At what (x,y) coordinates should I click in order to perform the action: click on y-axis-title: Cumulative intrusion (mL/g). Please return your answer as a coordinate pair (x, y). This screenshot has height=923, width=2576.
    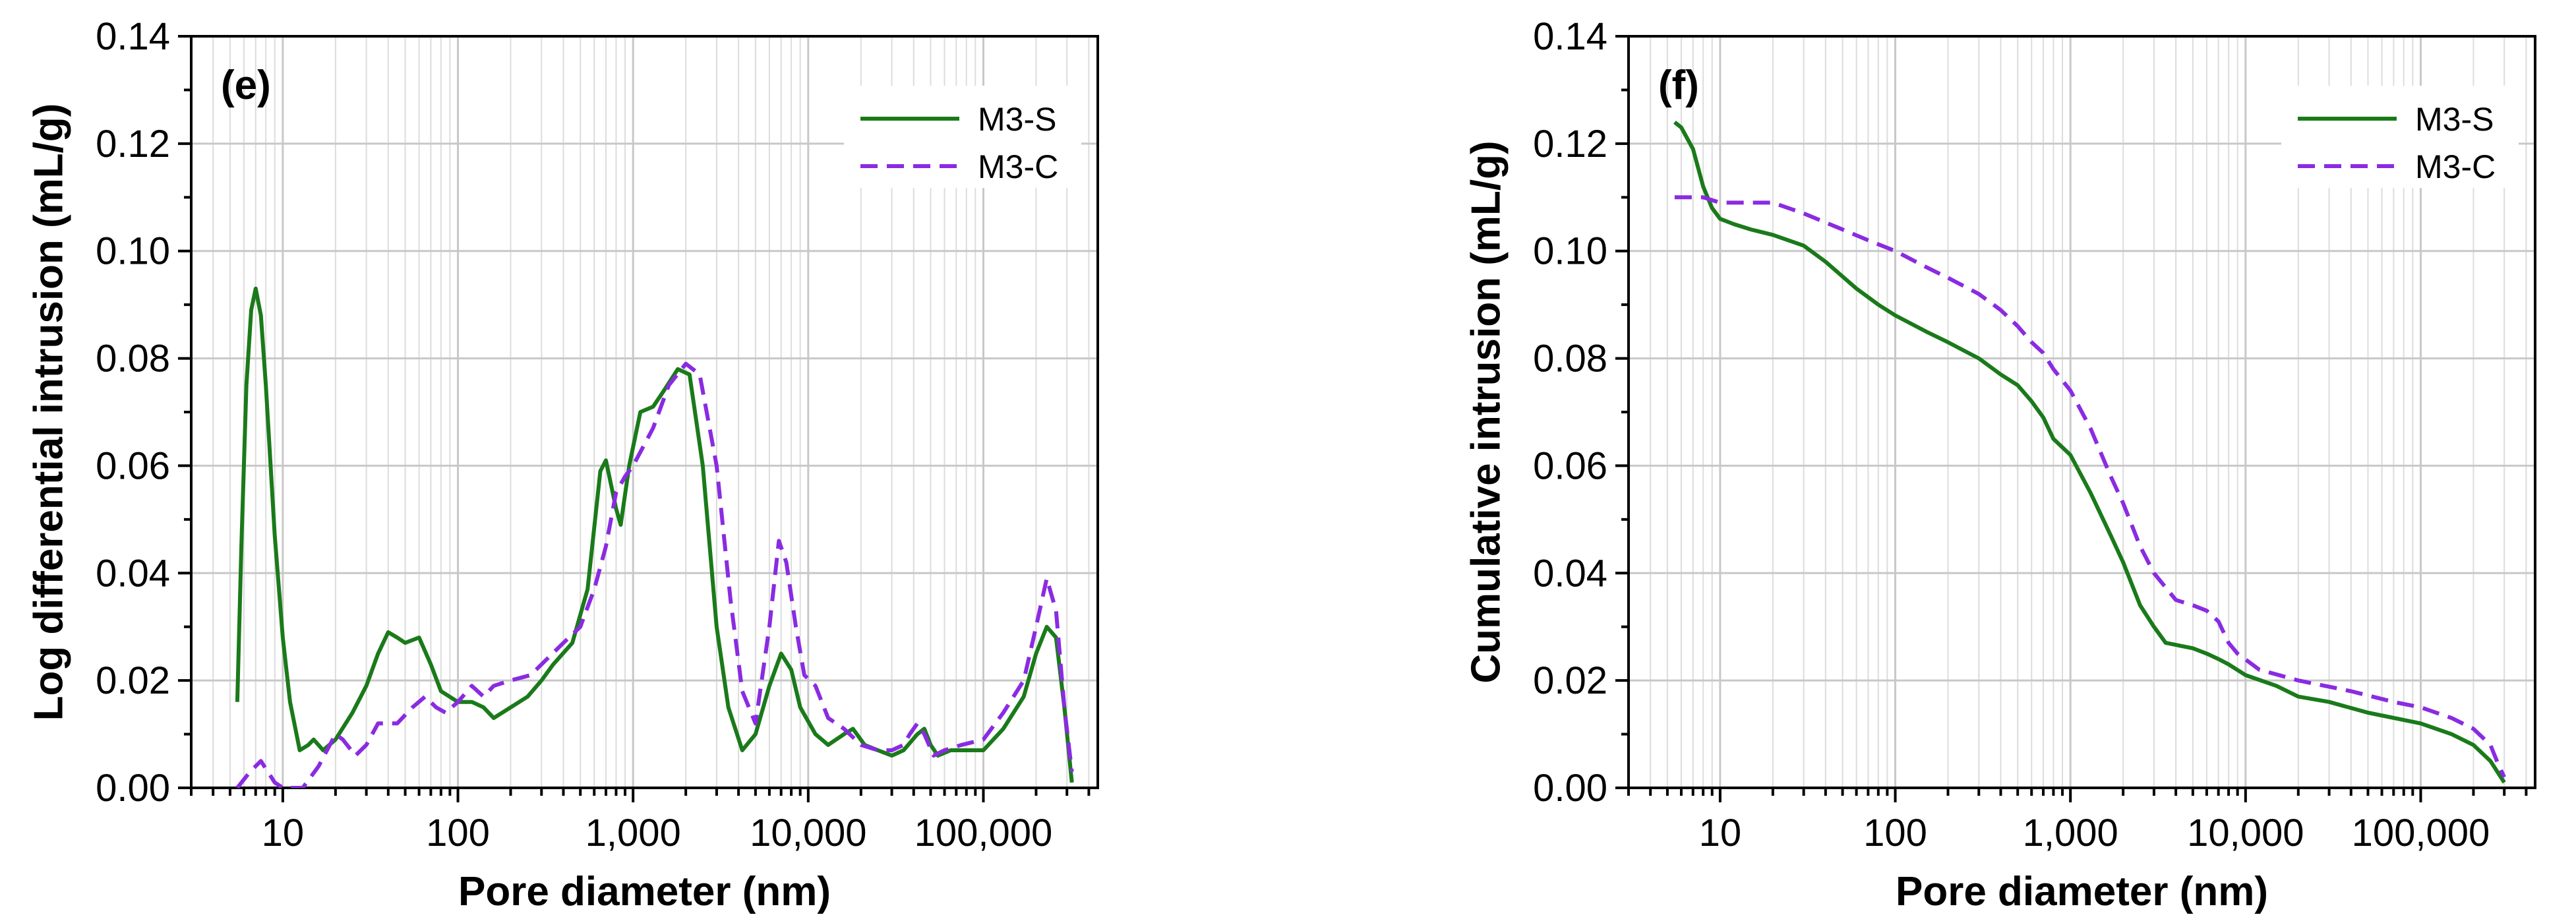
    Looking at the image, I should click on (1486, 411).